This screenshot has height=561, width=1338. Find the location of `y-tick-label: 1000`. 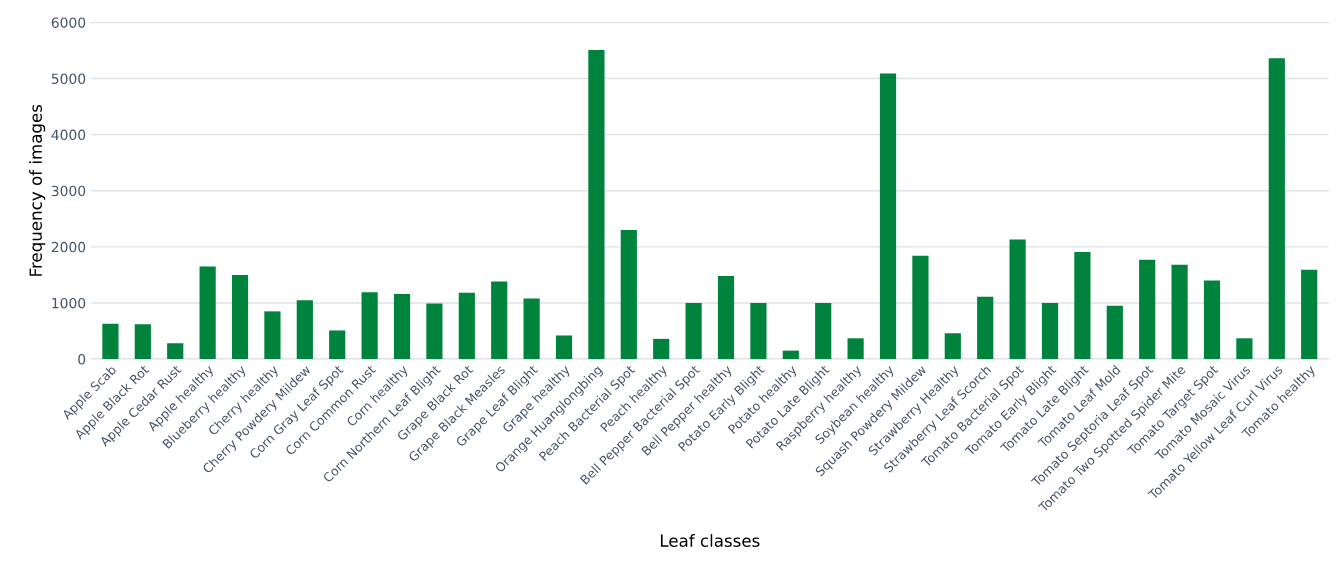

y-tick-label: 1000 is located at coordinates (69, 303).